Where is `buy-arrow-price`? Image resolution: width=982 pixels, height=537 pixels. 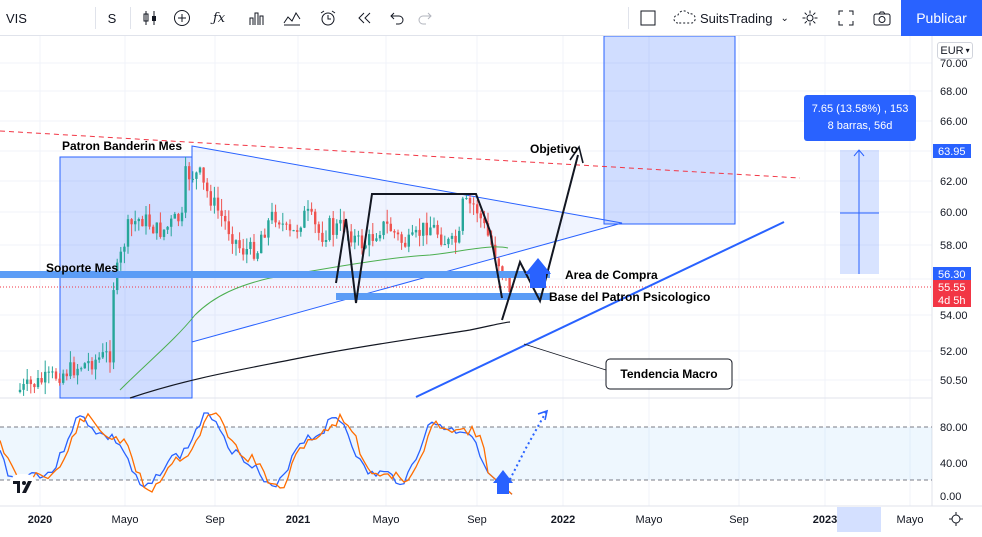
buy-arrow-price is located at coordinates (538, 273).